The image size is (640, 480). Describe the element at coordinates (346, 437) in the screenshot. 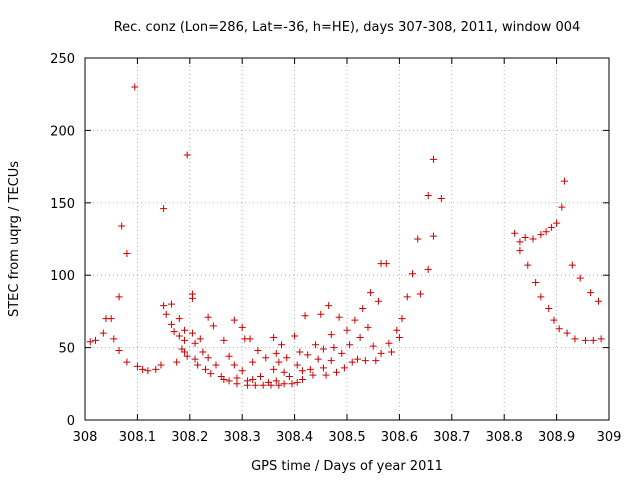

I see `x-tick-label: 308.5` at that location.